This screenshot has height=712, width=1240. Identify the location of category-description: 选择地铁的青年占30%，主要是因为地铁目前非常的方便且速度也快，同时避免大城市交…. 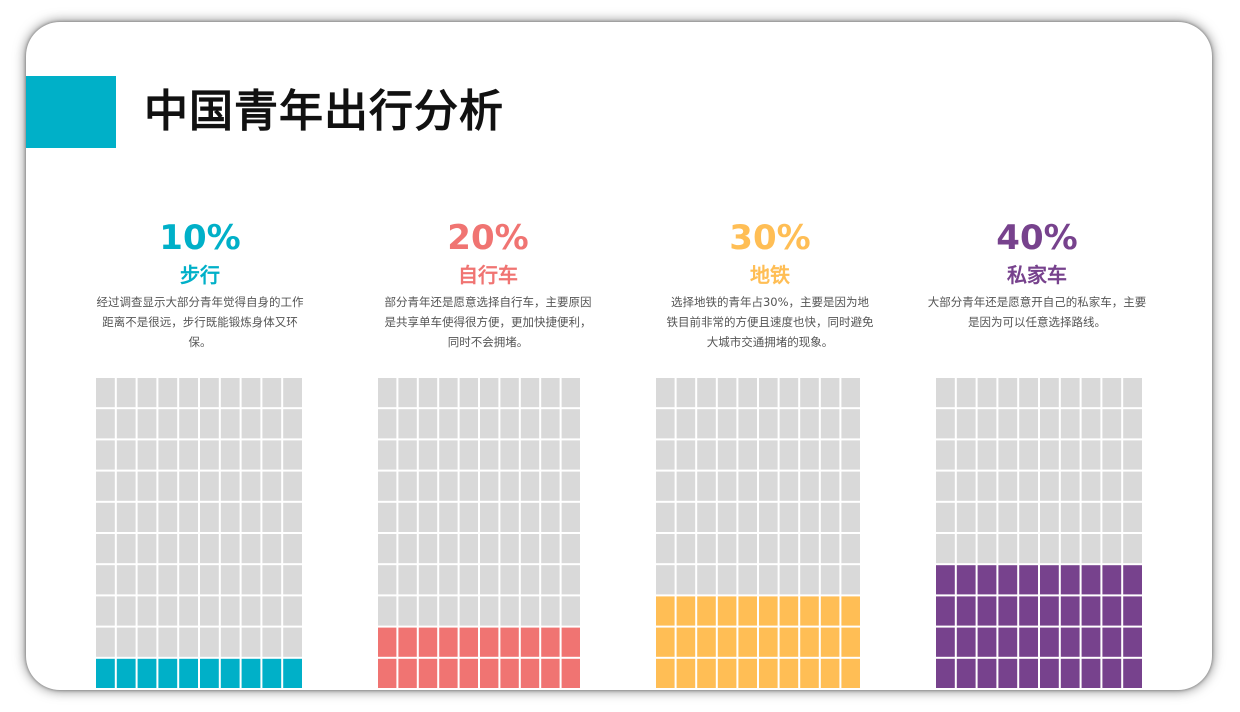
(770, 322).